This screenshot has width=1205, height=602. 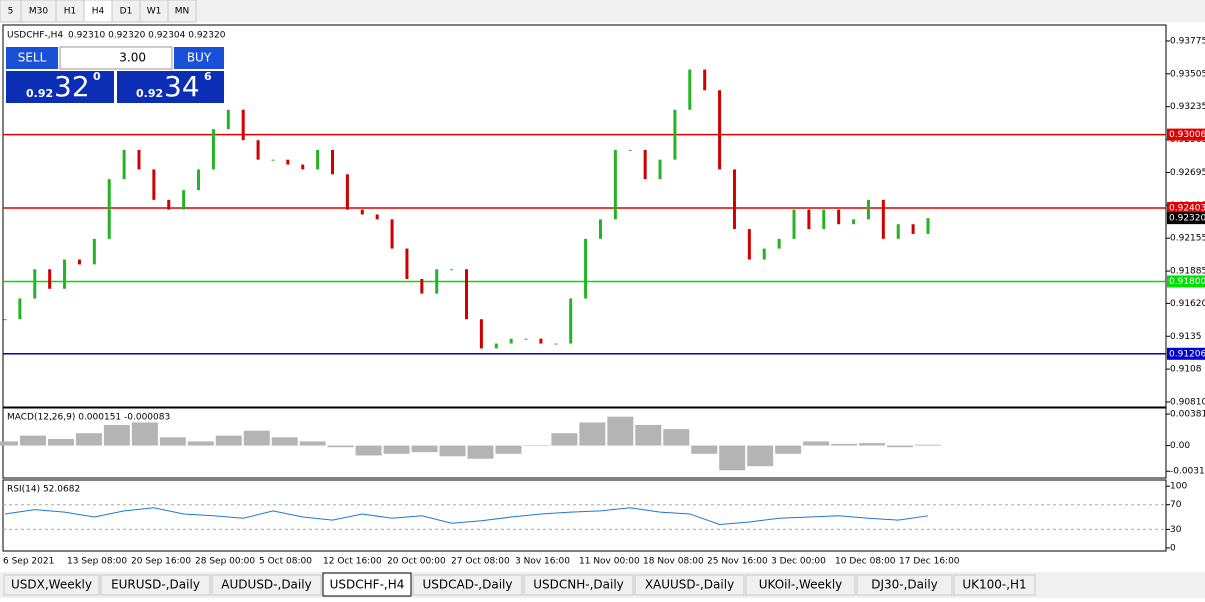 I want to click on x-tick-label: 13 Sep 08:00, so click(x=97, y=562).